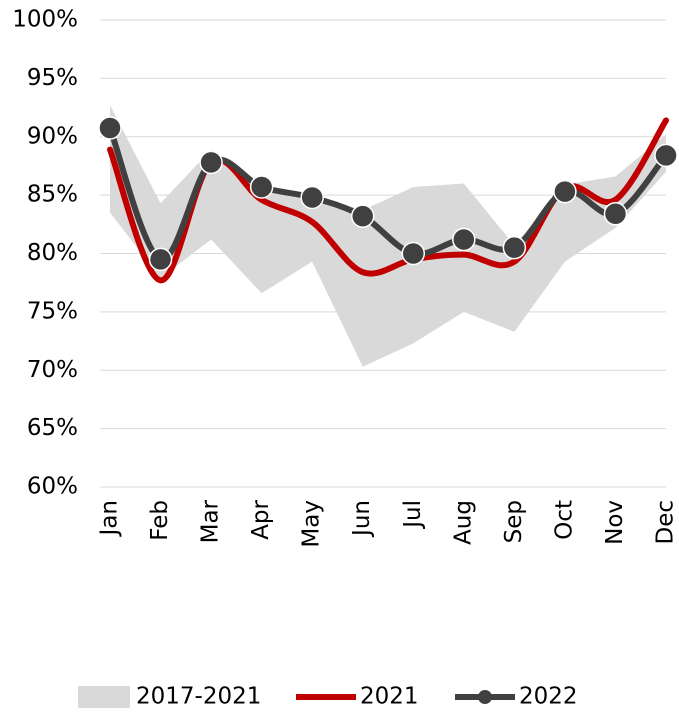 The image size is (679, 713). I want to click on x-tick-label: Feb, so click(160, 520).